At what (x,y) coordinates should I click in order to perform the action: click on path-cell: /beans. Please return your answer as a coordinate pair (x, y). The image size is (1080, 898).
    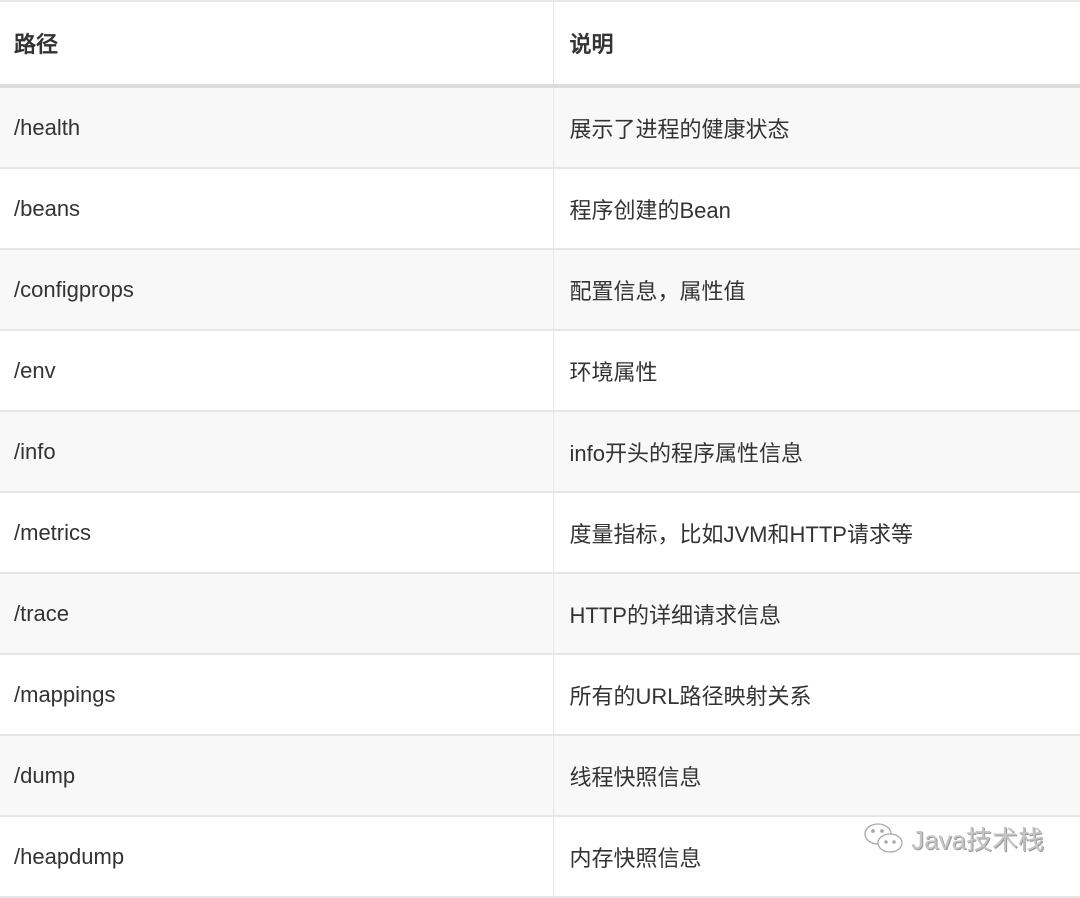
    Looking at the image, I should click on (276, 209).